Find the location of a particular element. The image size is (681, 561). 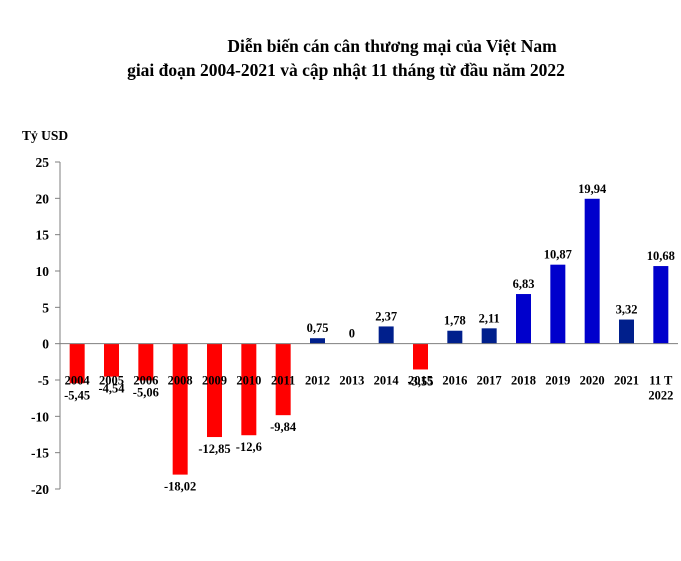

y-tick-label: 10 is located at coordinates (43, 271).